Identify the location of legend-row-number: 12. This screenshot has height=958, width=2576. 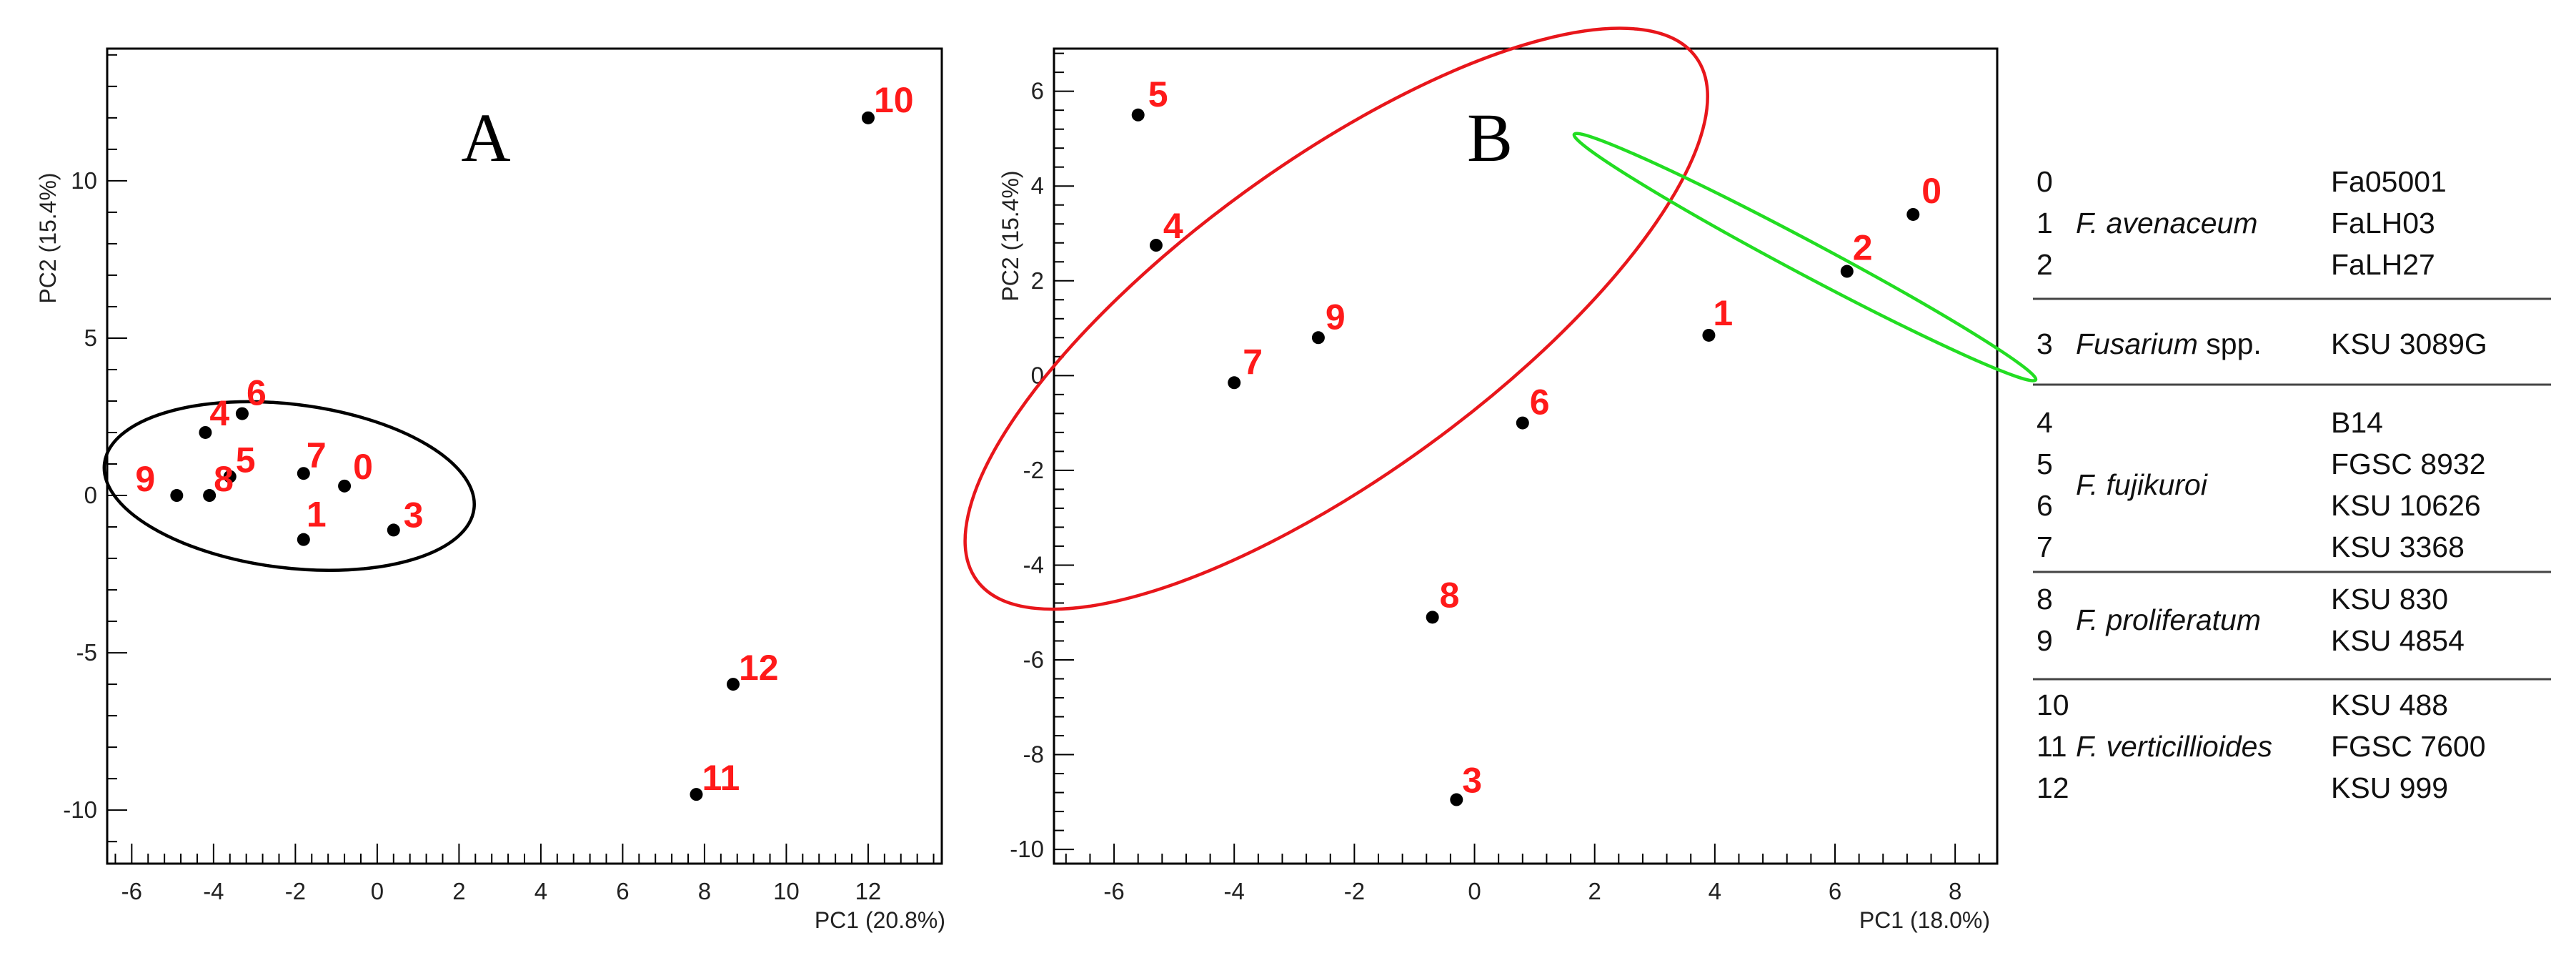
(2053, 787).